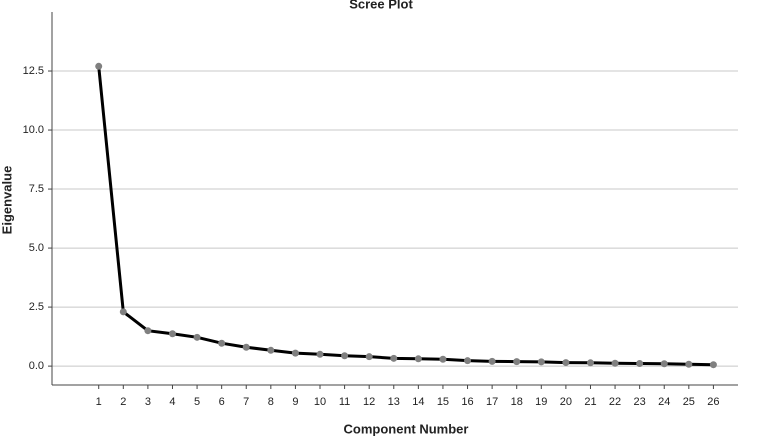 The width and height of the screenshot is (762, 443). What do you see at coordinates (172, 402) in the screenshot?
I see `x-tick-label: 4` at bounding box center [172, 402].